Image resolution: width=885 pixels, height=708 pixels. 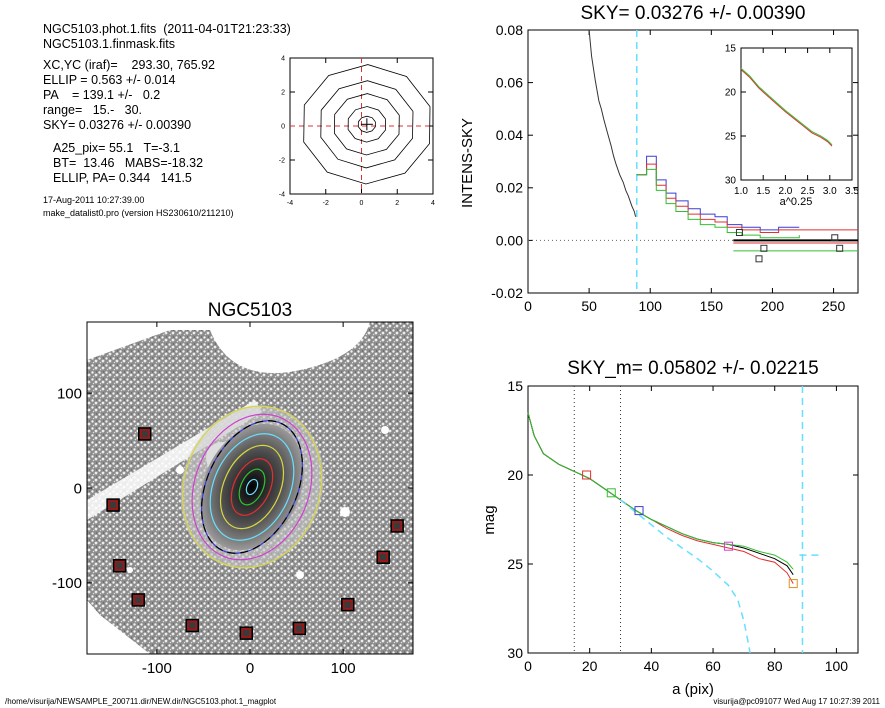 I want to click on sky-profile-ytick-label: 0.08, so click(x=509, y=30).